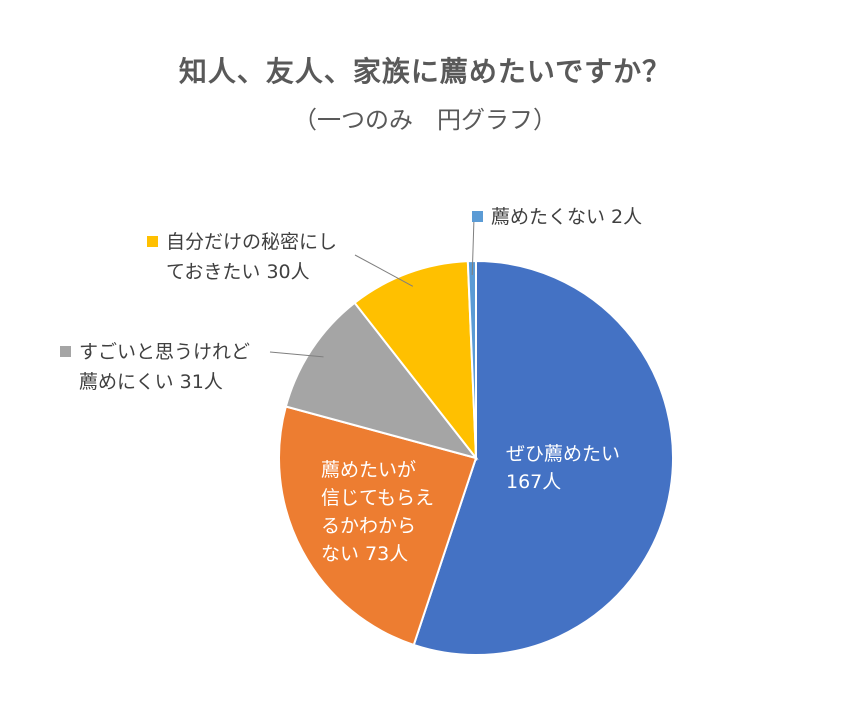  I want to click on data-label-slice-4: 薦めたくない 2人, so click(557, 217).